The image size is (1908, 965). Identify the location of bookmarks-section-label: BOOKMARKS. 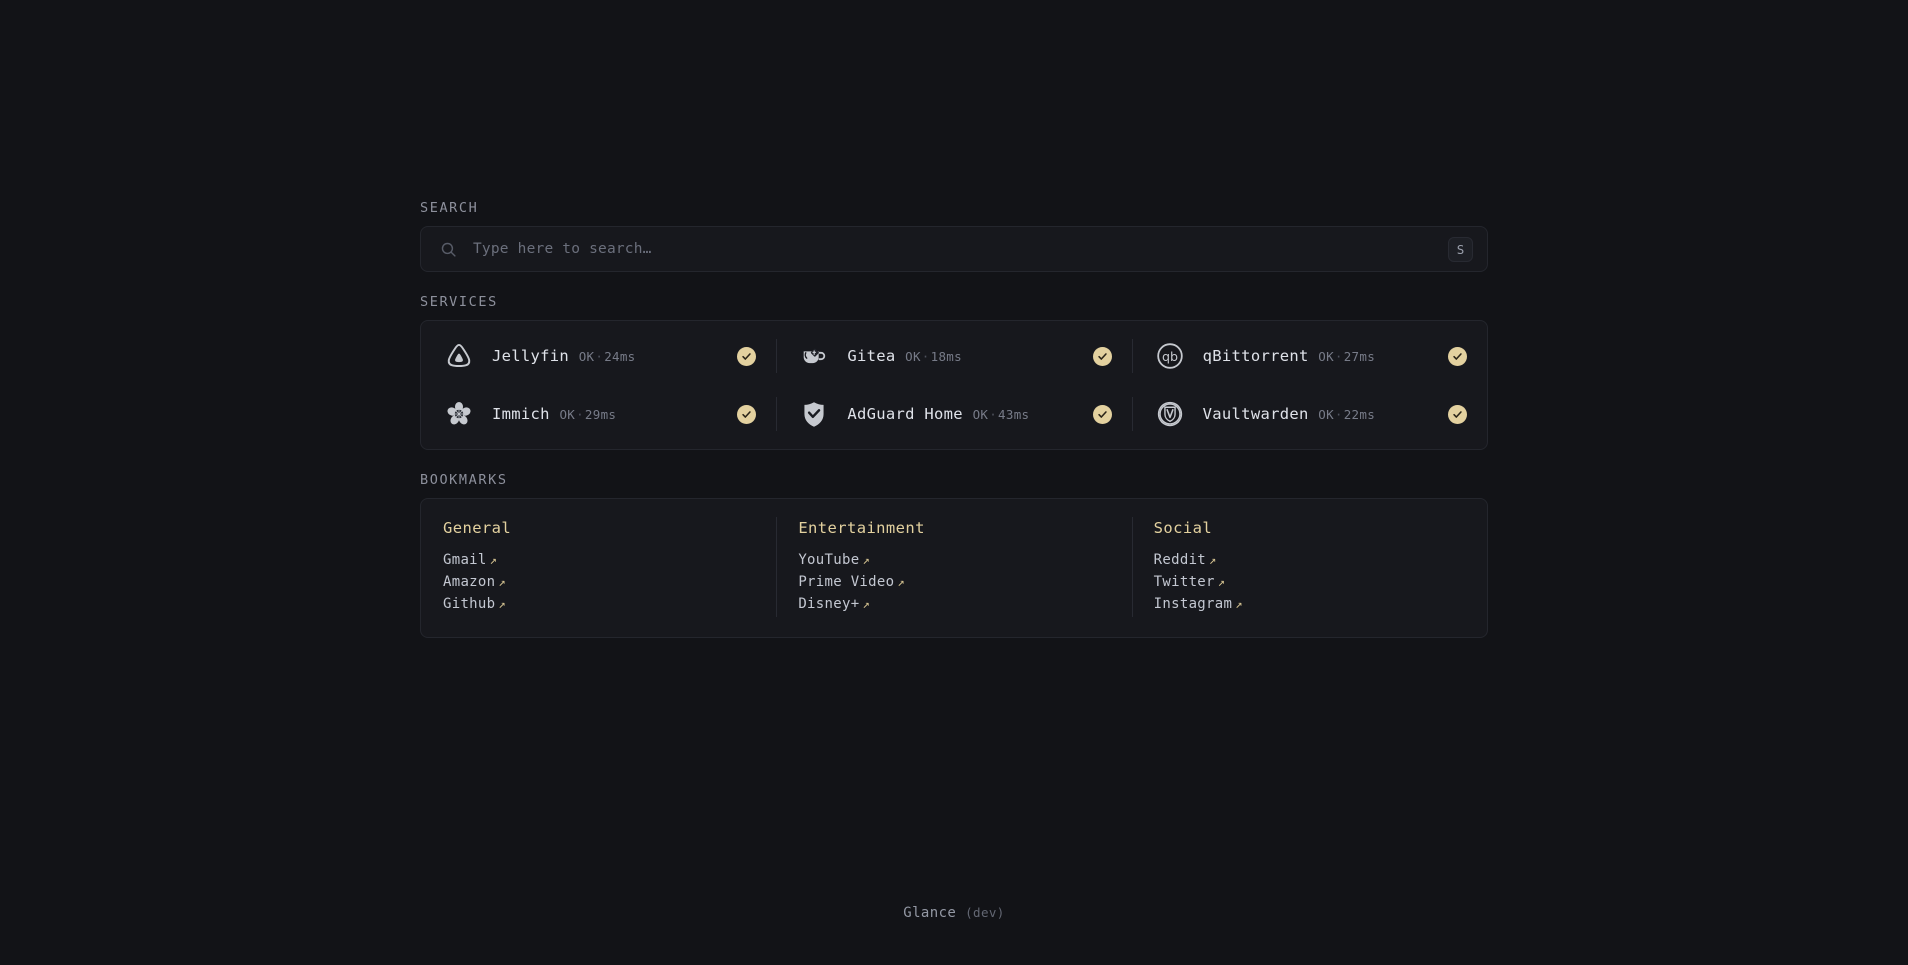
(464, 480).